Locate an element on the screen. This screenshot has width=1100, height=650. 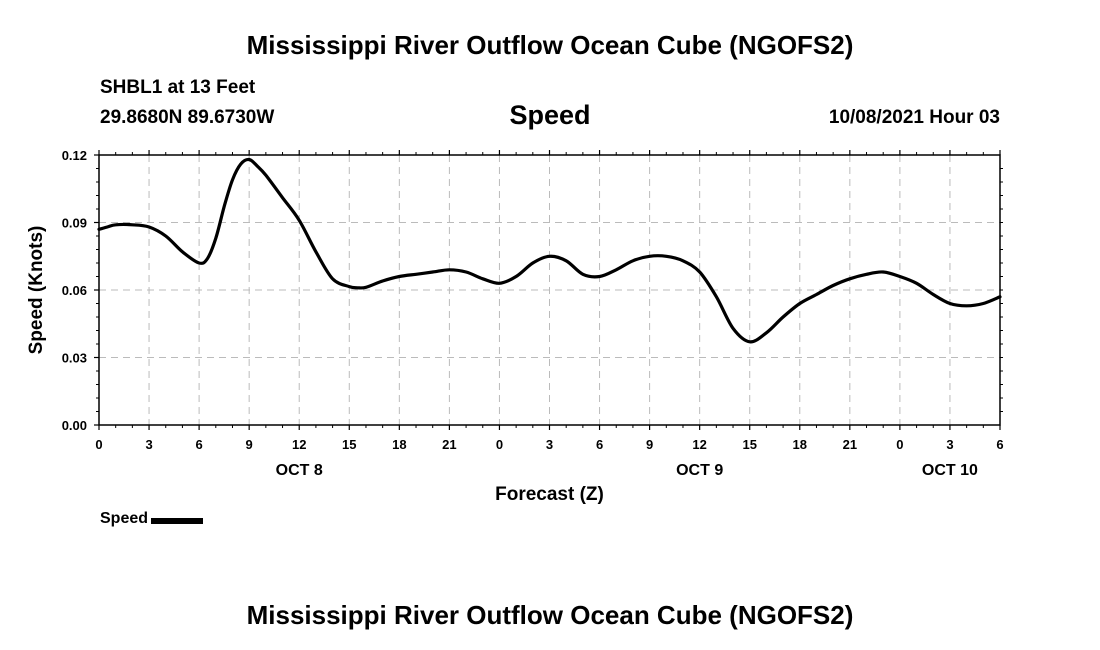
station-coordinates: 29.8680N 89.6730W is located at coordinates (187, 117).